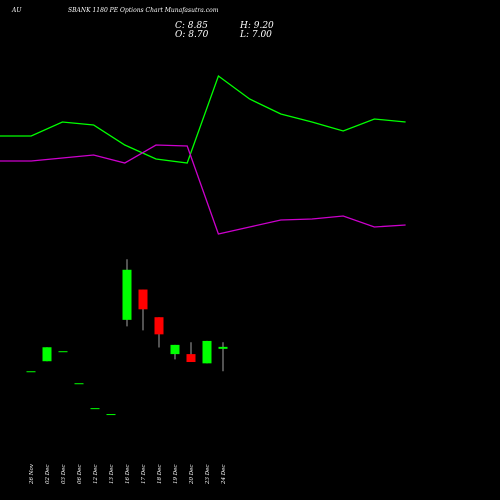  Describe the element at coordinates (208, 475) in the screenshot. I see `x-tick-label: 23 Dec` at that location.